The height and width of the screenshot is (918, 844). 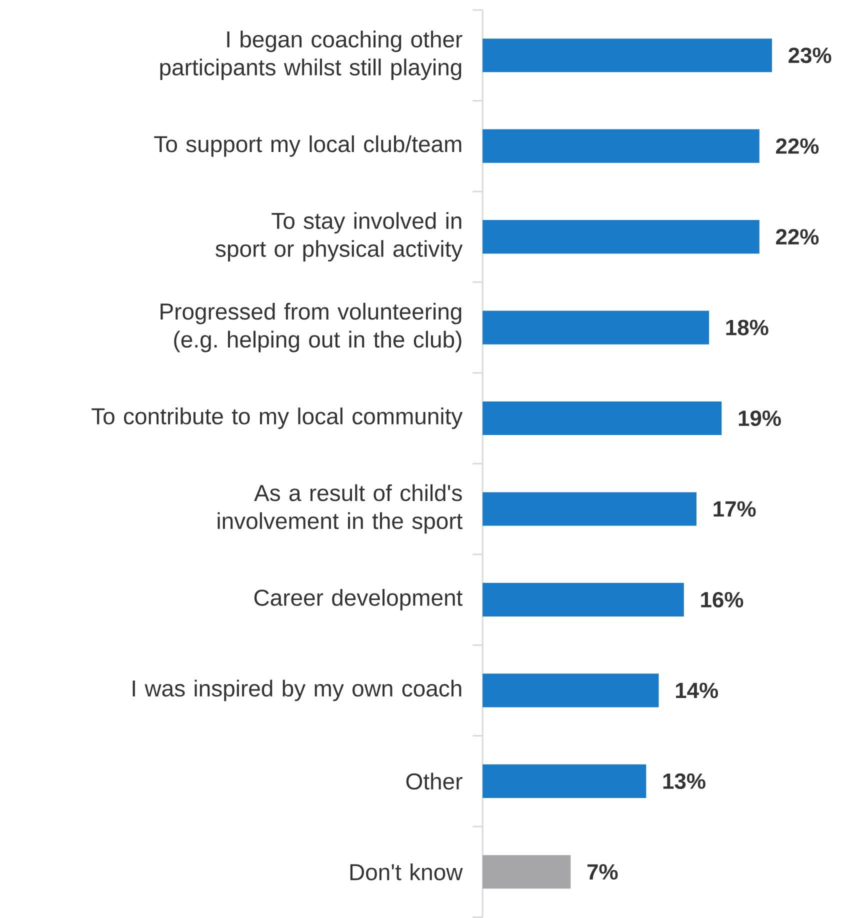 What do you see at coordinates (277, 418) in the screenshot?
I see `y-tick-label: To contribute to my local community` at bounding box center [277, 418].